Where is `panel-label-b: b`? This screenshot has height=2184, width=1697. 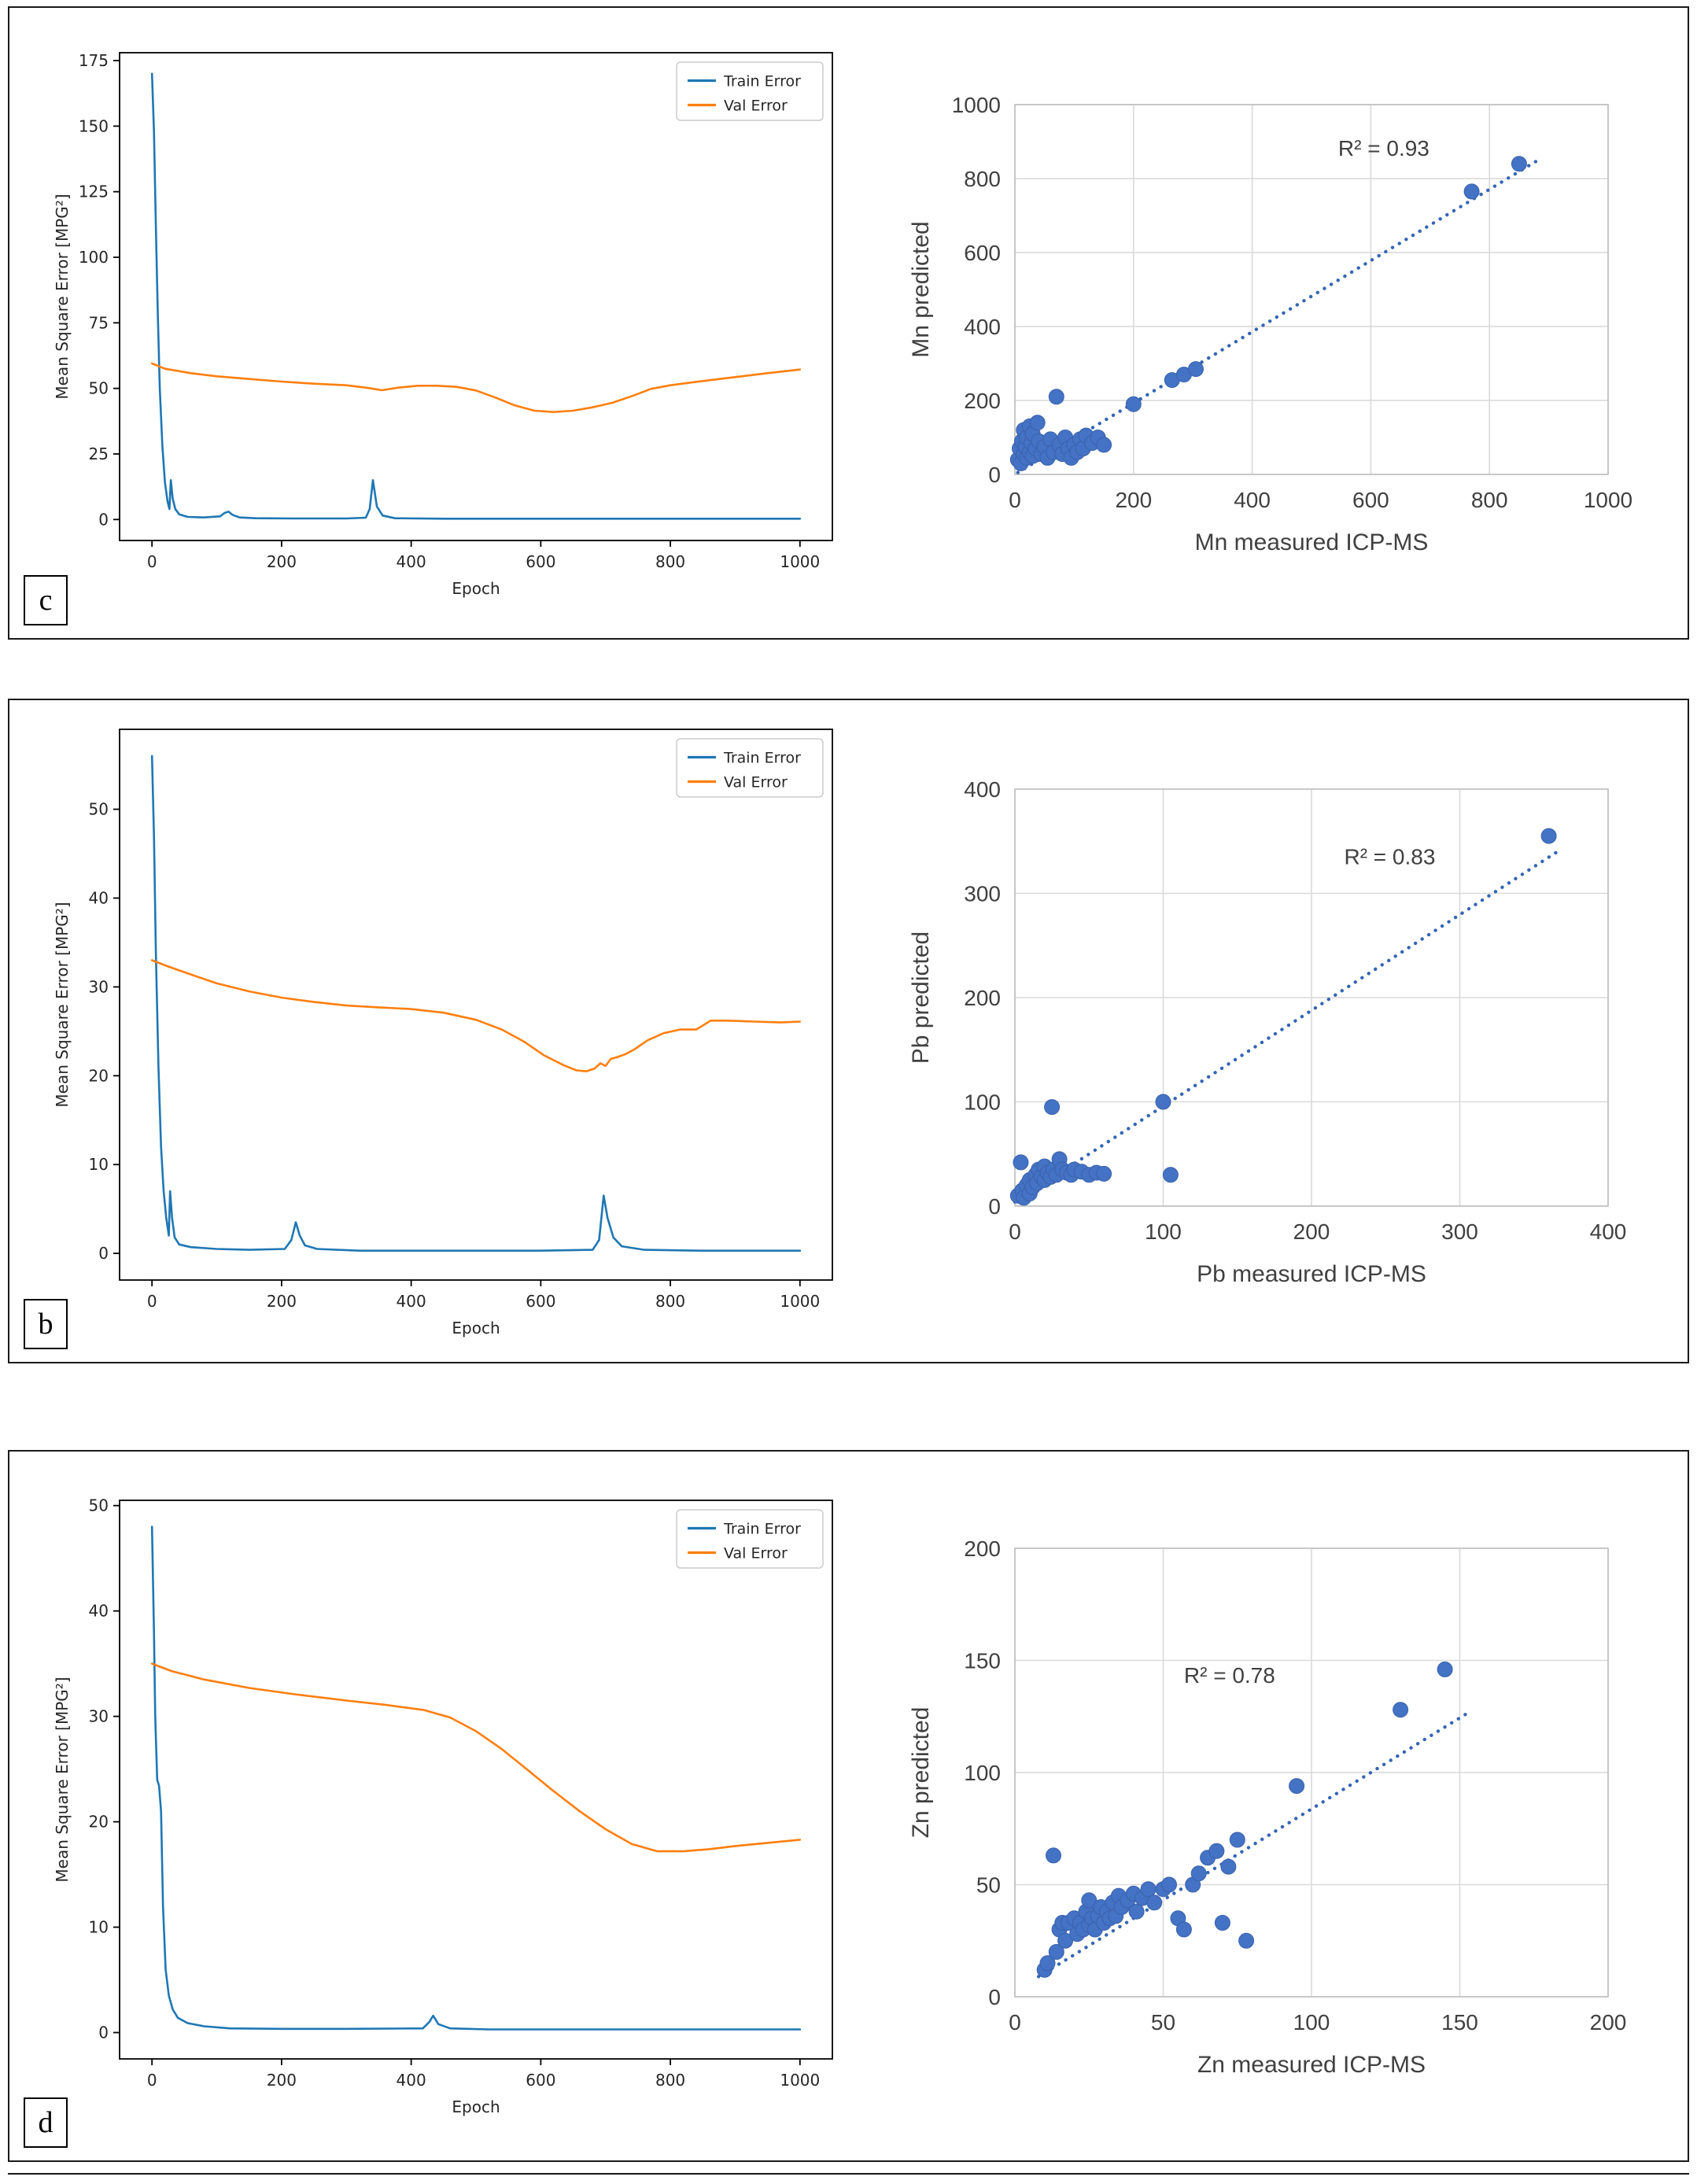 panel-label-b: b is located at coordinates (46, 1324).